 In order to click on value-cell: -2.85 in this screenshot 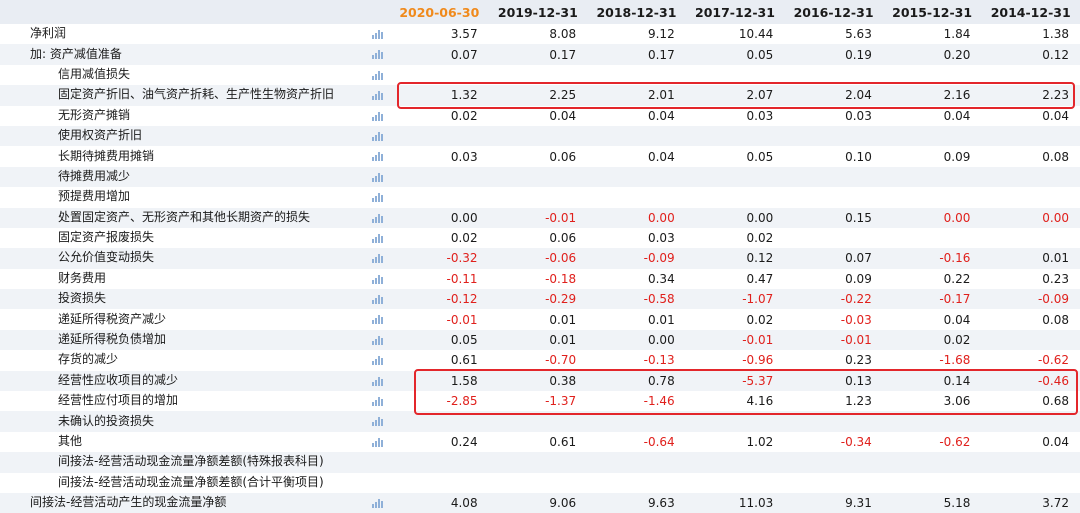, I will do `click(439, 401)`.